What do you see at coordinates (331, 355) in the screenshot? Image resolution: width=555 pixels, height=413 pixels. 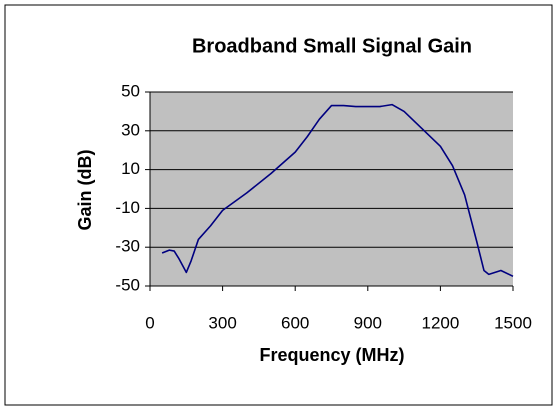 I see `x-axis-label: Frequency (MHz)` at bounding box center [331, 355].